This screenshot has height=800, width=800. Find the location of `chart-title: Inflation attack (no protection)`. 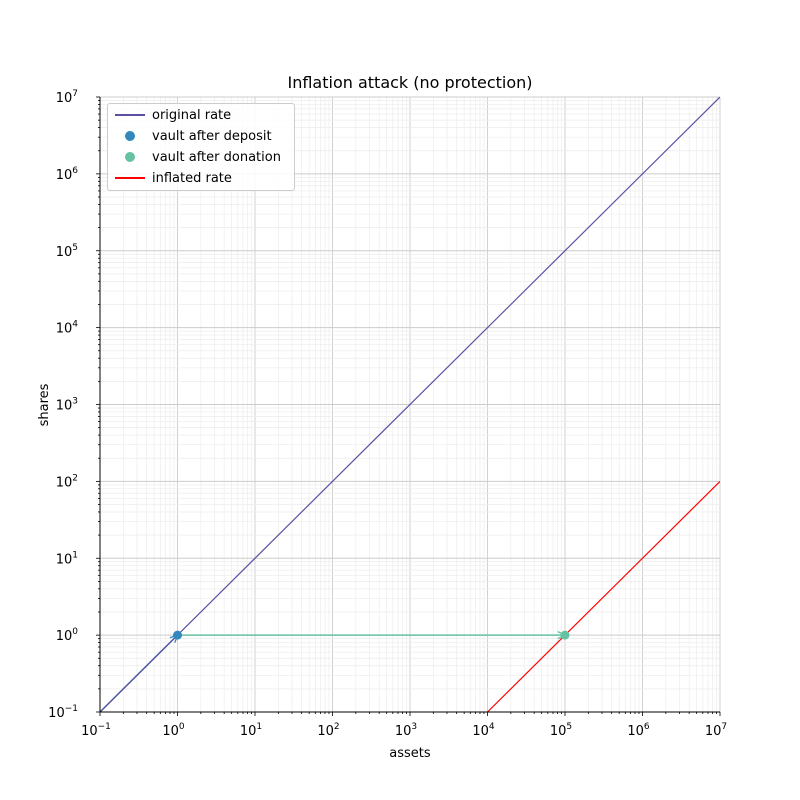

chart-title: Inflation attack (no protection) is located at coordinates (409, 82).